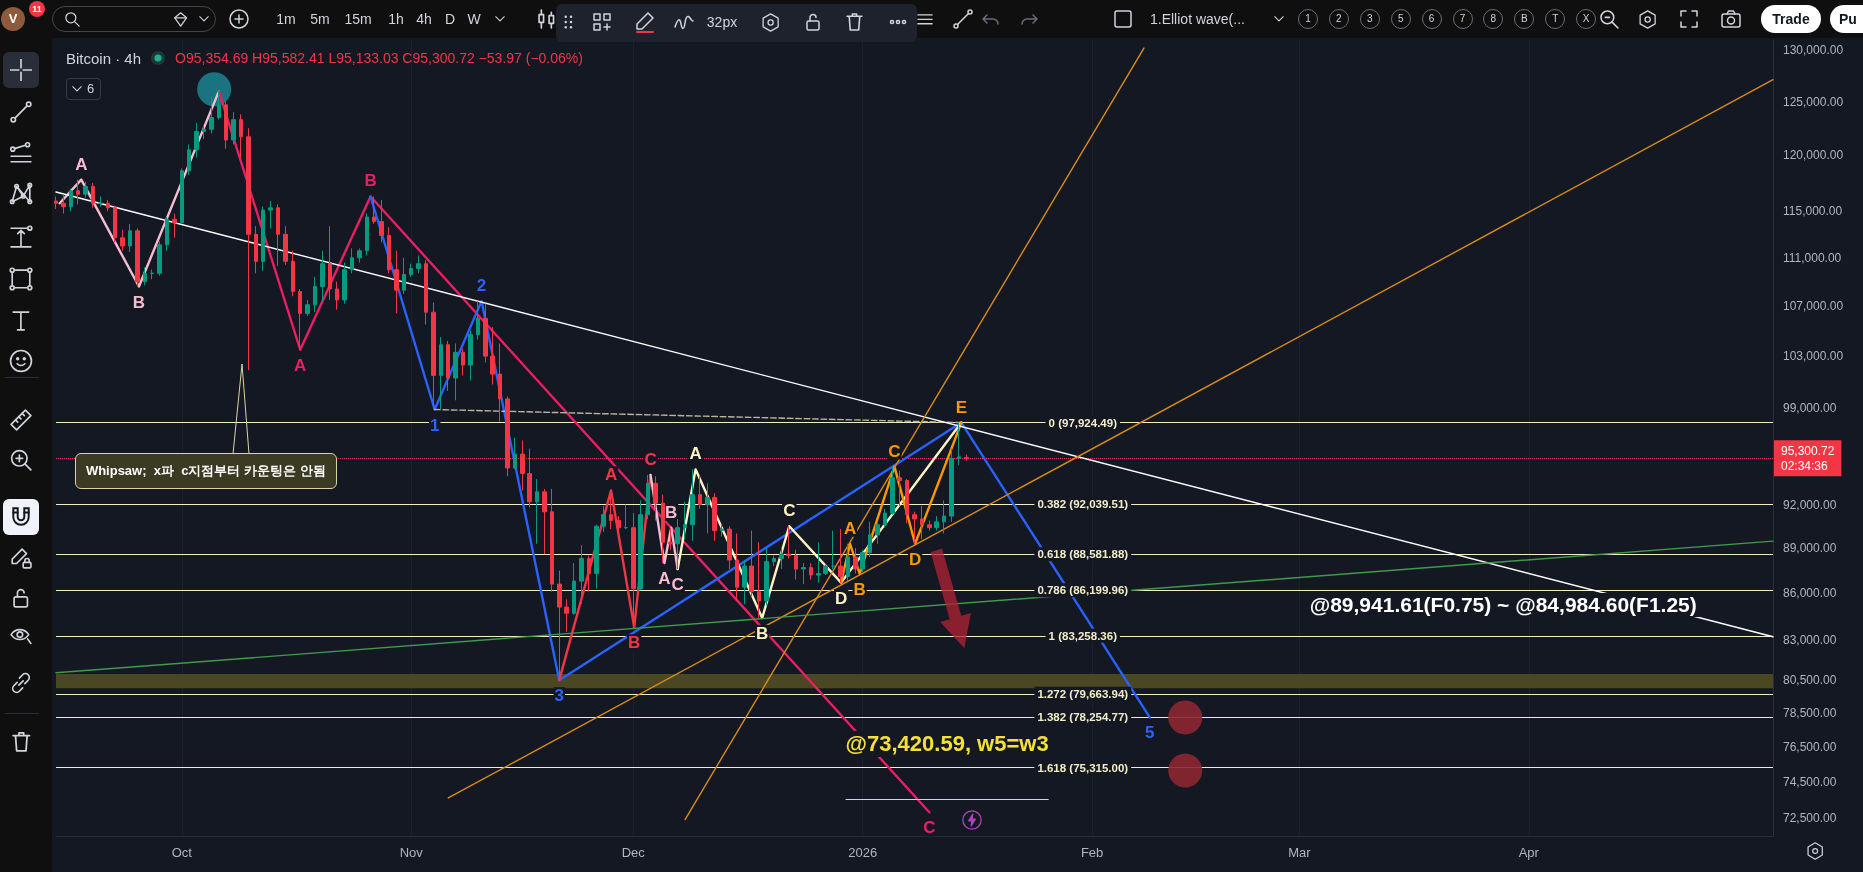 Image resolution: width=1863 pixels, height=872 pixels. I want to click on y-tick-label: 72,500.00, so click(1810, 817).